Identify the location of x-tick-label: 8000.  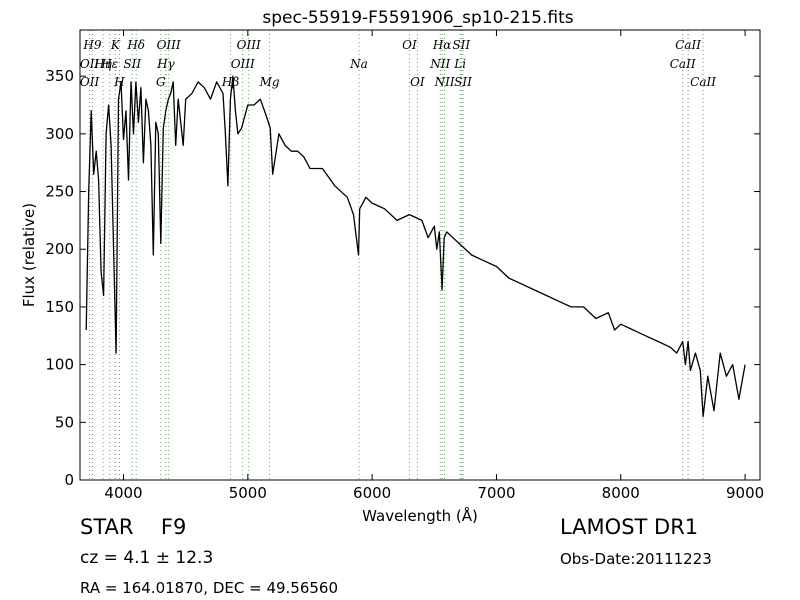
(621, 493).